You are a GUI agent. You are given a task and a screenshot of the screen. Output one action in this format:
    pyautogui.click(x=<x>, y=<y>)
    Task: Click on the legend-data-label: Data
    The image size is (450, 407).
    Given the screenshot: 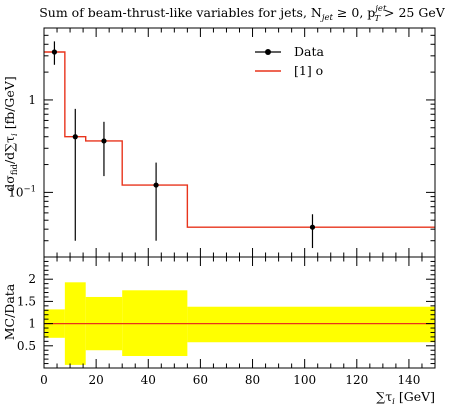 What is the action you would take?
    pyautogui.click(x=309, y=51)
    